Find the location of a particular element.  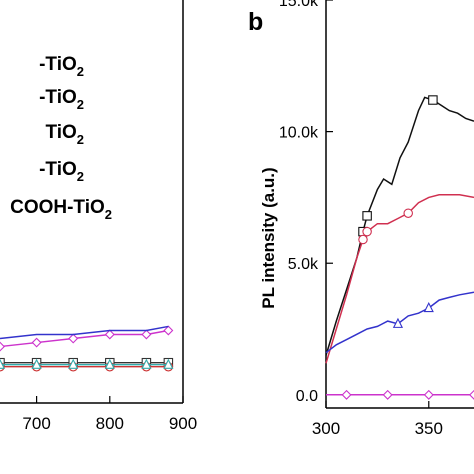

panel-b-series-line is located at coordinates (399, 279).